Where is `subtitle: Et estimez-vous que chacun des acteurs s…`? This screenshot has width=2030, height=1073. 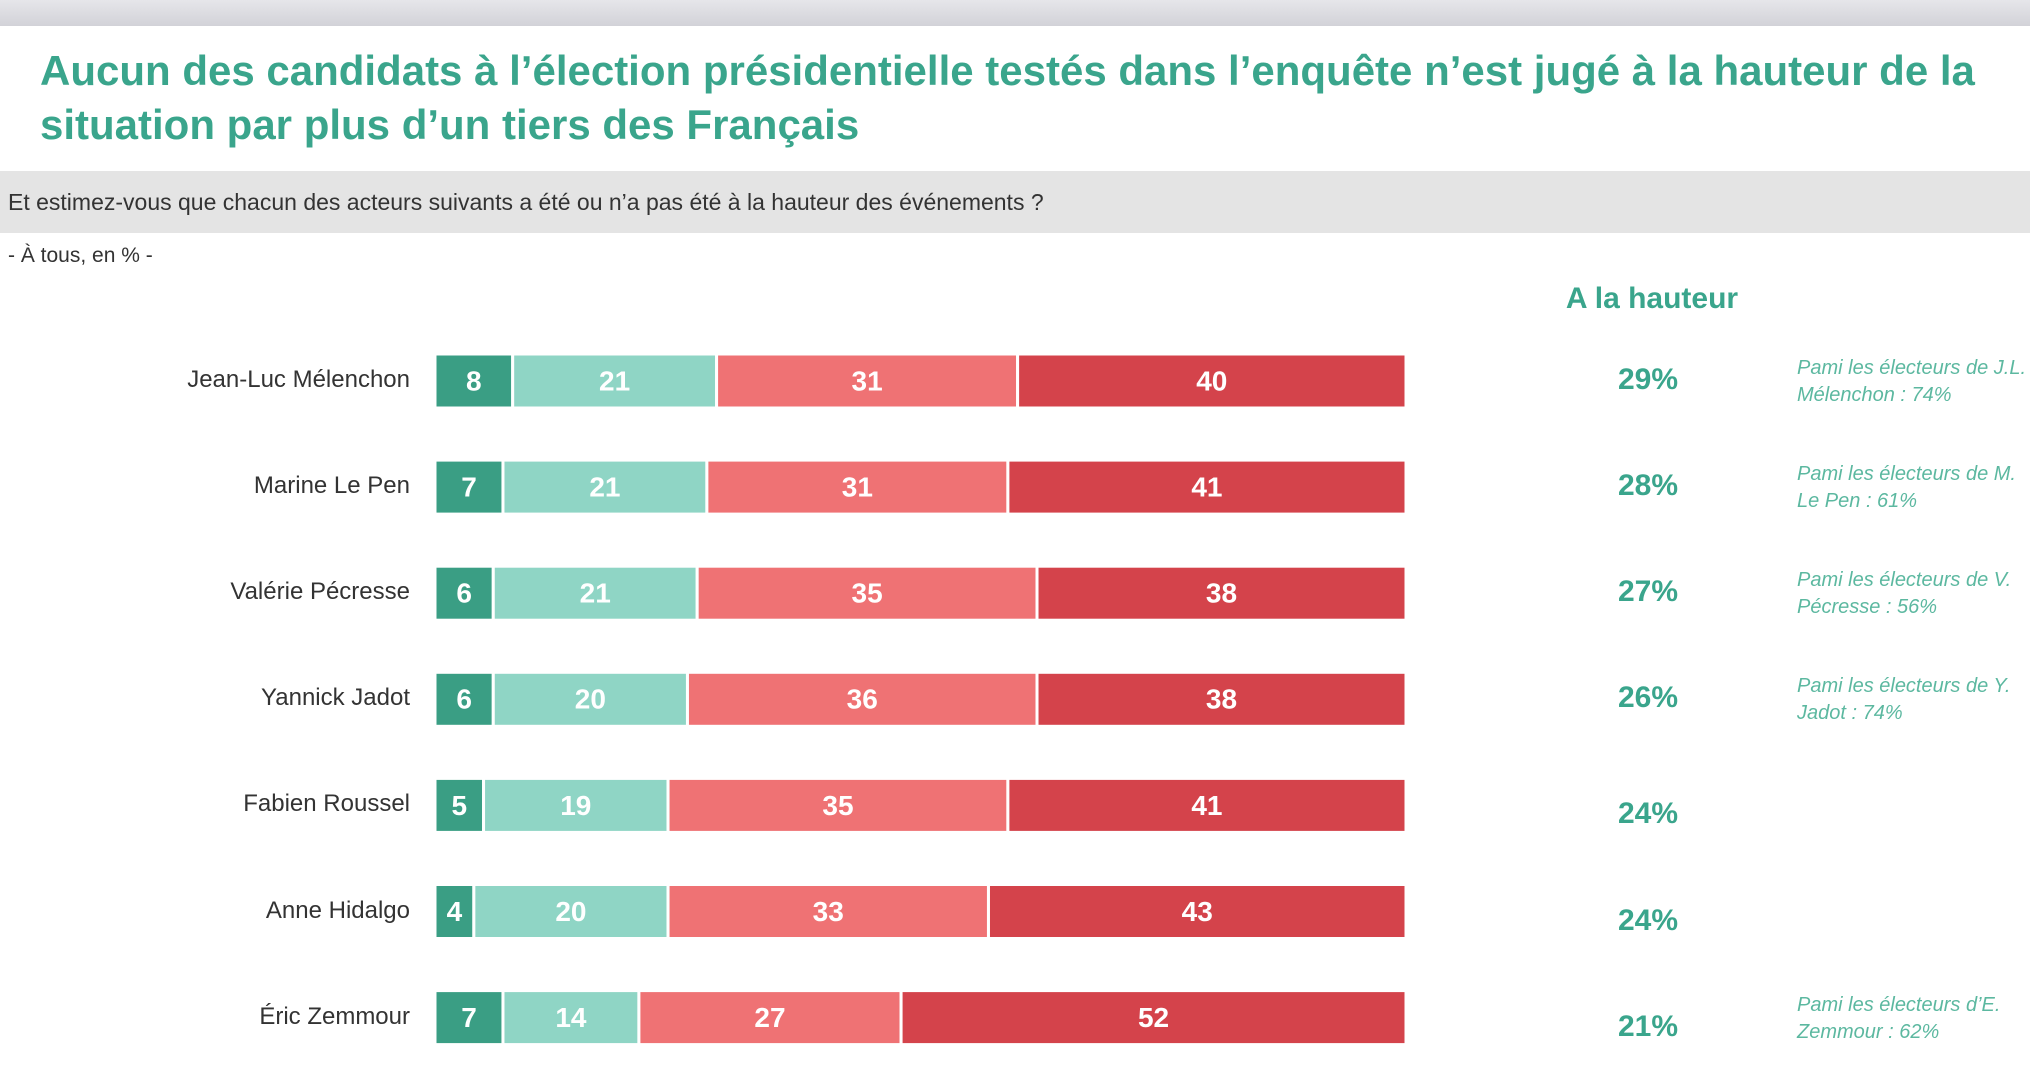
subtitle: Et estimez-vous que chacun des acteurs s… is located at coordinates (526, 202).